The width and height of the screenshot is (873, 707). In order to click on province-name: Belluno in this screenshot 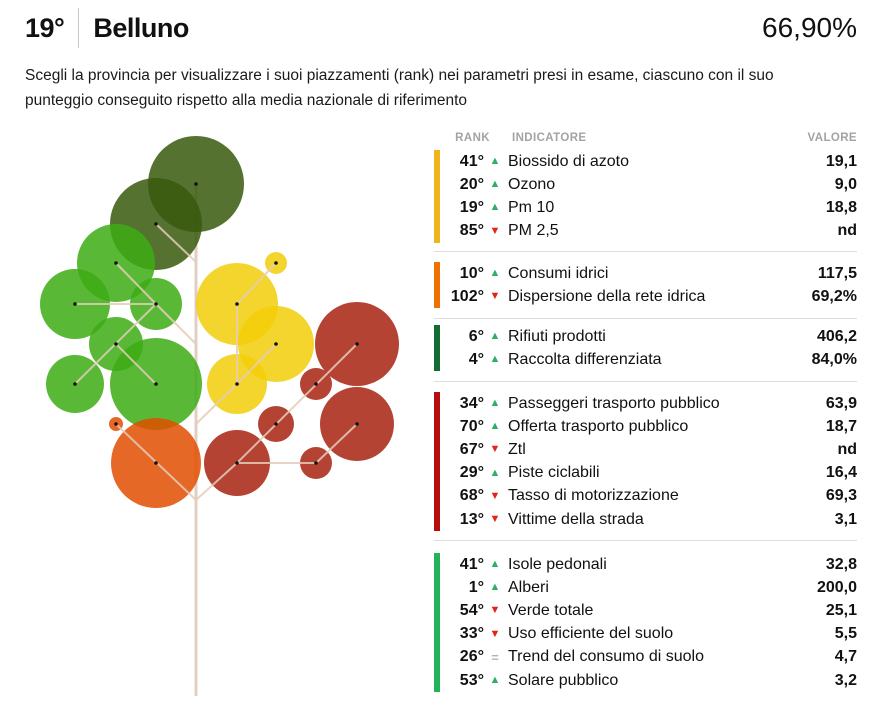, I will do `click(141, 27)`.